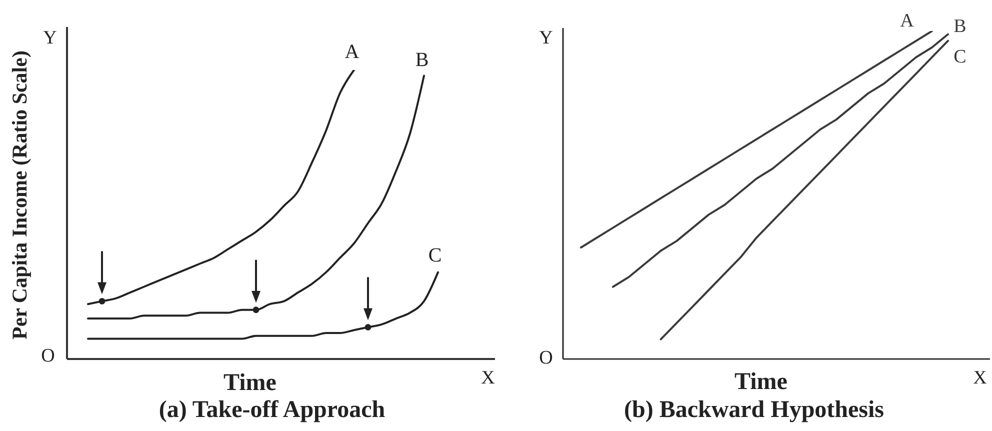 The height and width of the screenshot is (431, 992). Describe the element at coordinates (272, 410) in the screenshot. I see `text: (a) Take-off Approach` at that location.